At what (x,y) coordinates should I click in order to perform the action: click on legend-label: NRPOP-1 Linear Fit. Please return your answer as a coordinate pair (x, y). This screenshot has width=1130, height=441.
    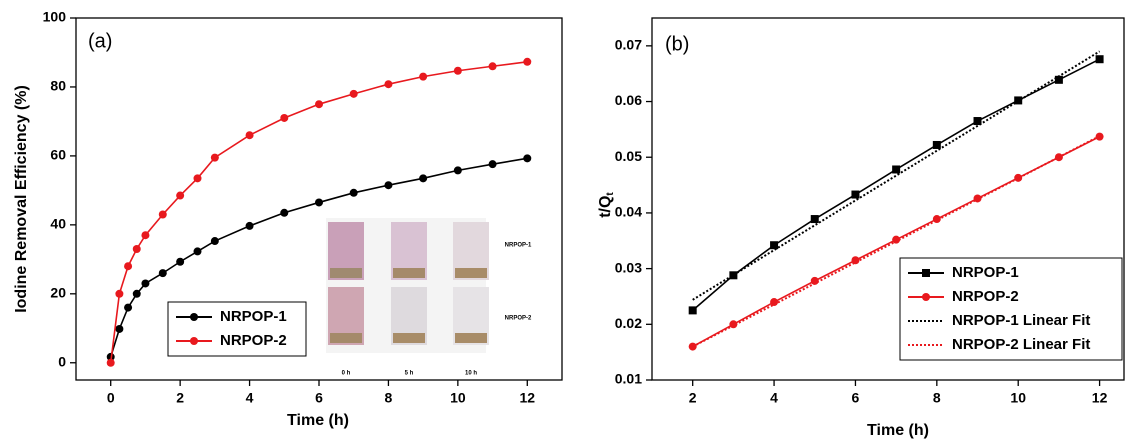
    Looking at the image, I should click on (1021, 320).